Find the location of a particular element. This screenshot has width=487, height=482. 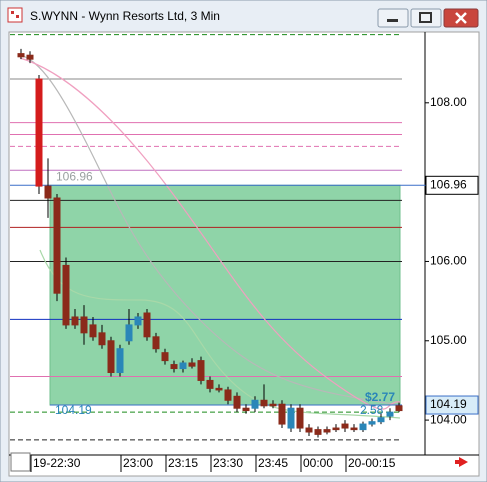

x-tick-label: 23:00 is located at coordinates (138, 463).